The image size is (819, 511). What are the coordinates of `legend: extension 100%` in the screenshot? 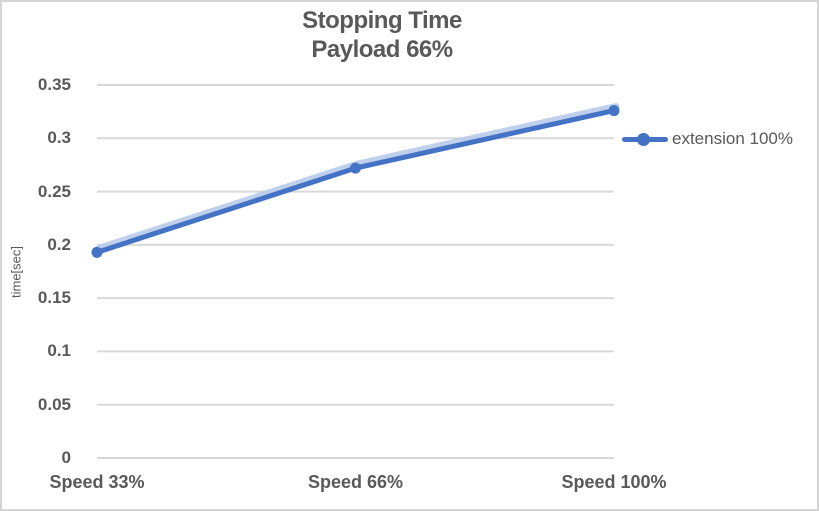 It's located at (707, 139).